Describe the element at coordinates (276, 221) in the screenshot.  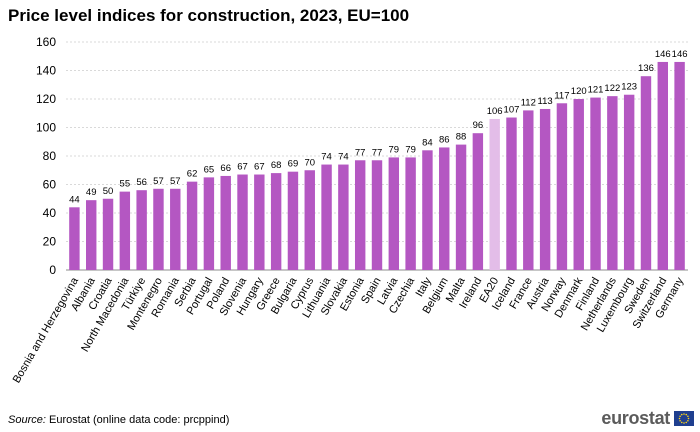
I see `bar-greece` at that location.